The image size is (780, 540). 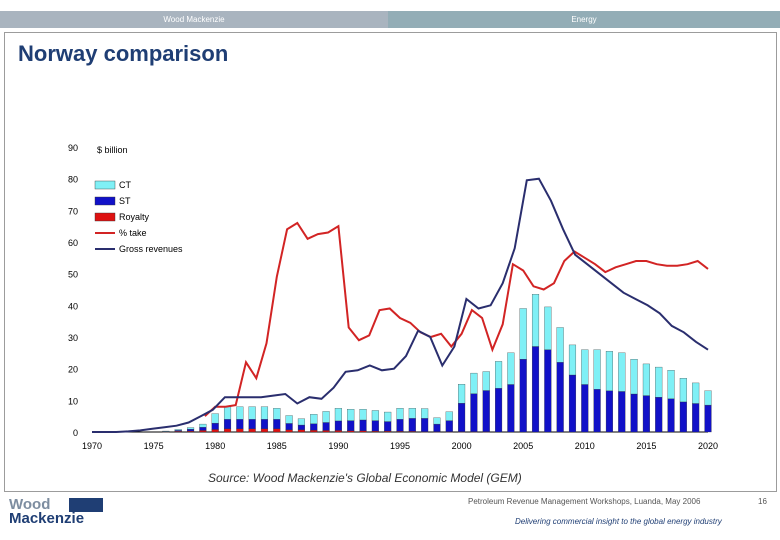 I want to click on x-tick-label: 2005, so click(x=523, y=446).